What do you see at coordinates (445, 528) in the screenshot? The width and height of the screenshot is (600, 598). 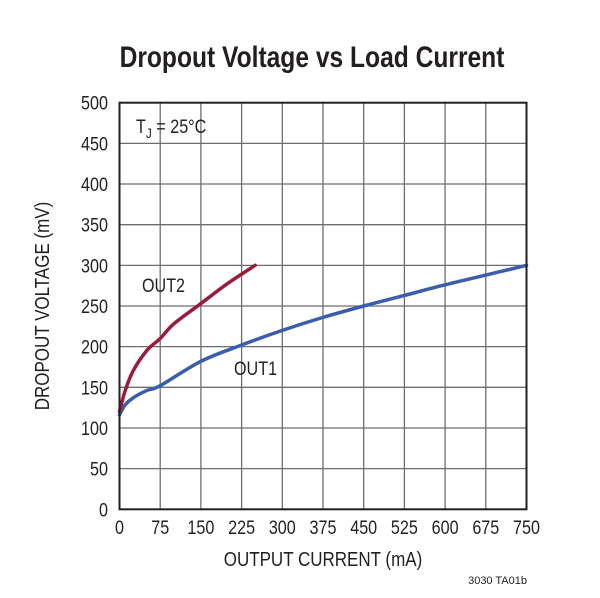 I see `x-tick-label: 600` at bounding box center [445, 528].